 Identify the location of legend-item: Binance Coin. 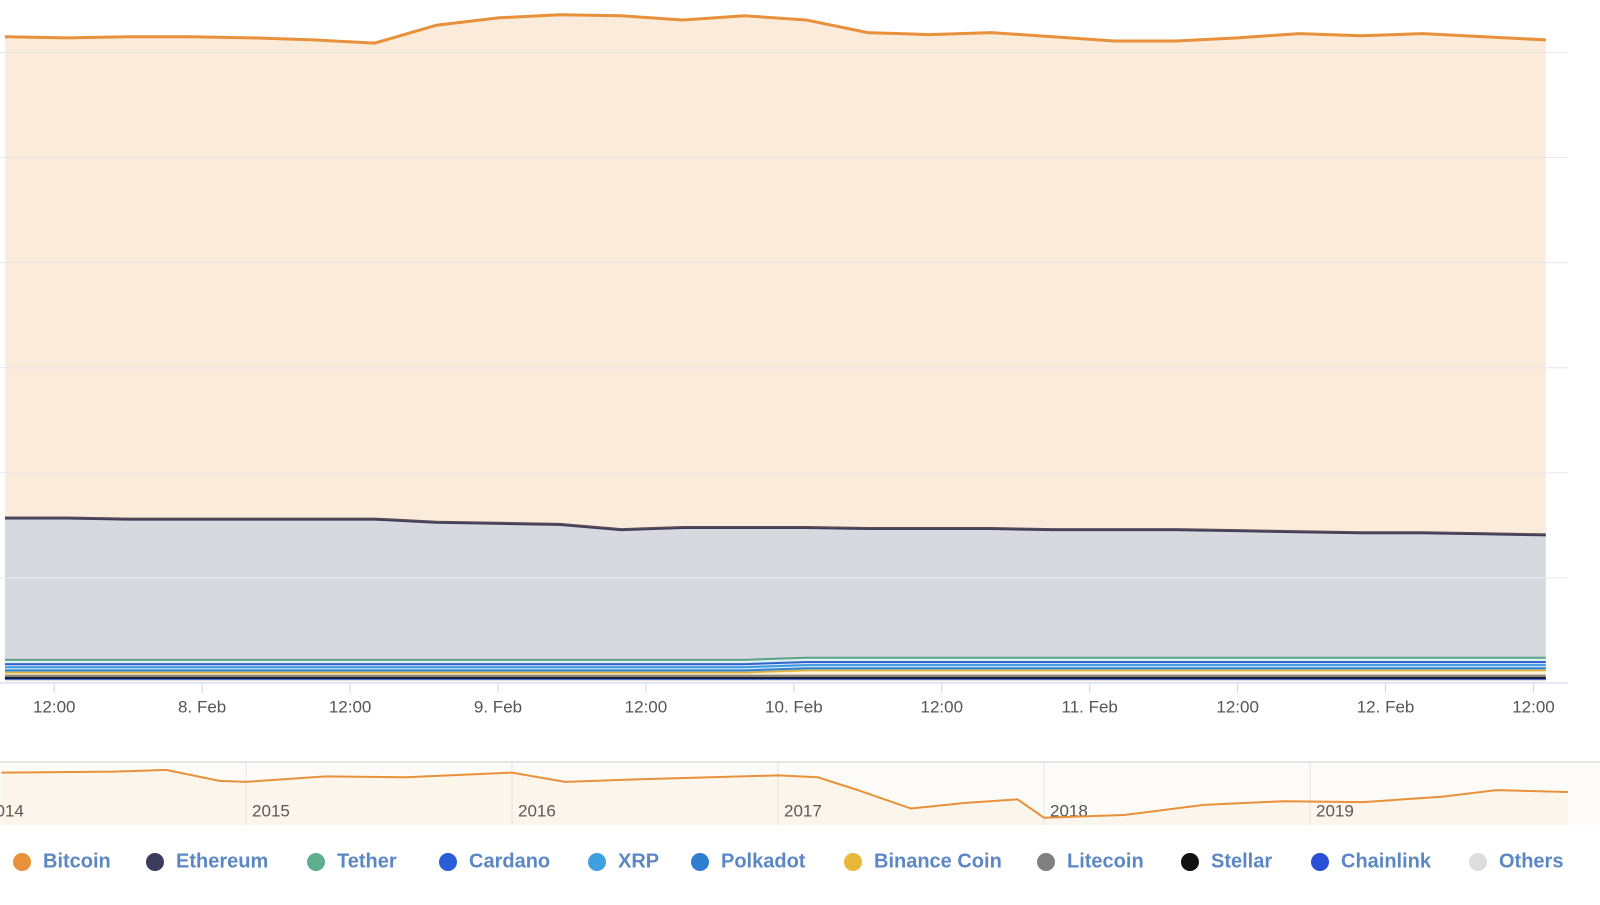
(923, 861).